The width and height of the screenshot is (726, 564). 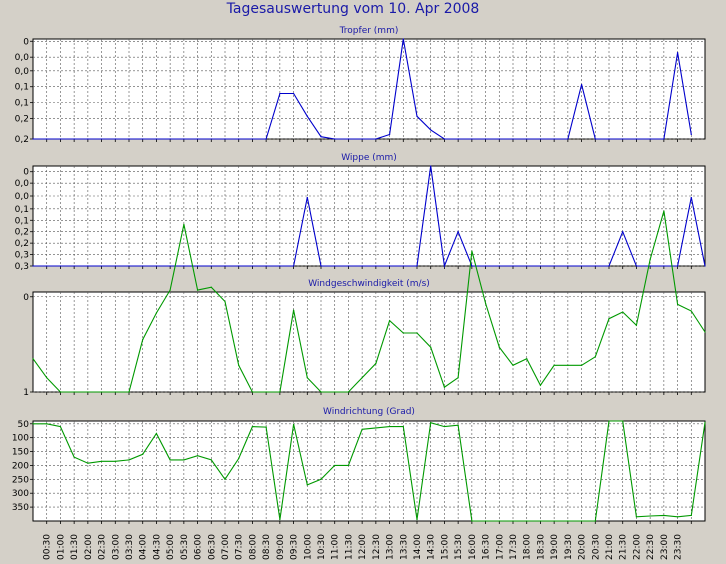 What do you see at coordinates (514, 547) in the screenshot?
I see `x-tick-label: 17:30` at bounding box center [514, 547].